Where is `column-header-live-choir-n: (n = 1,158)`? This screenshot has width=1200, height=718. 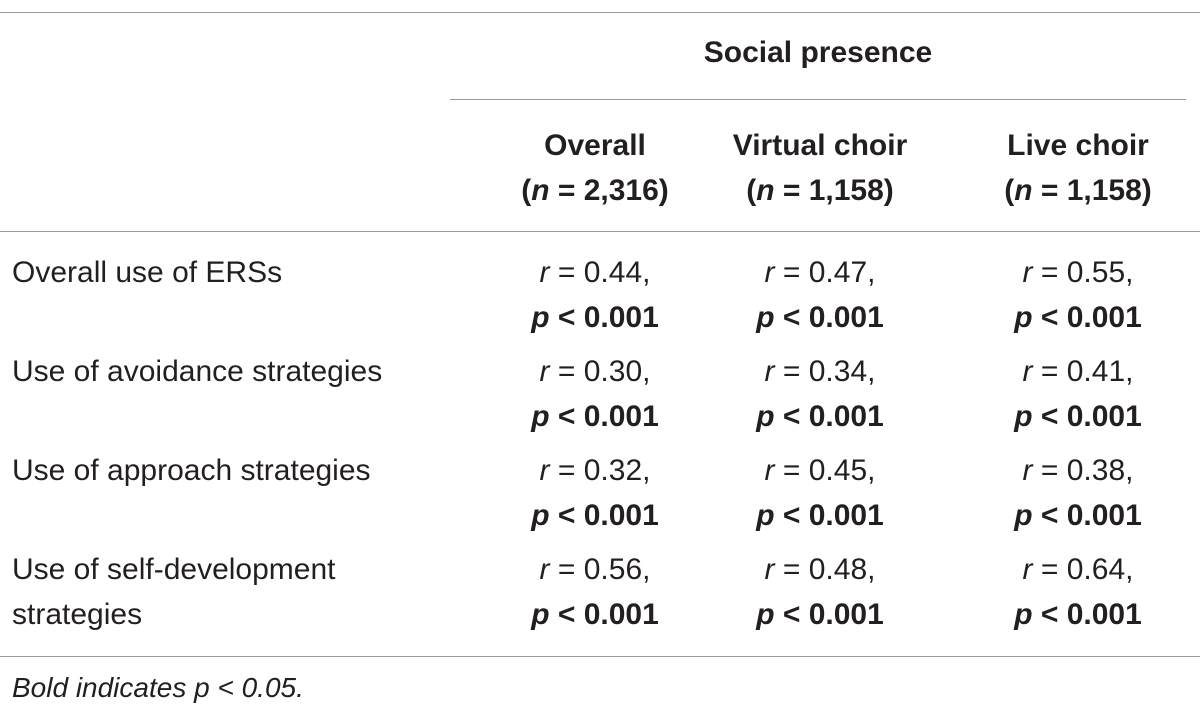
column-header-live-choir-n: (n = 1,158) is located at coordinates (1078, 190).